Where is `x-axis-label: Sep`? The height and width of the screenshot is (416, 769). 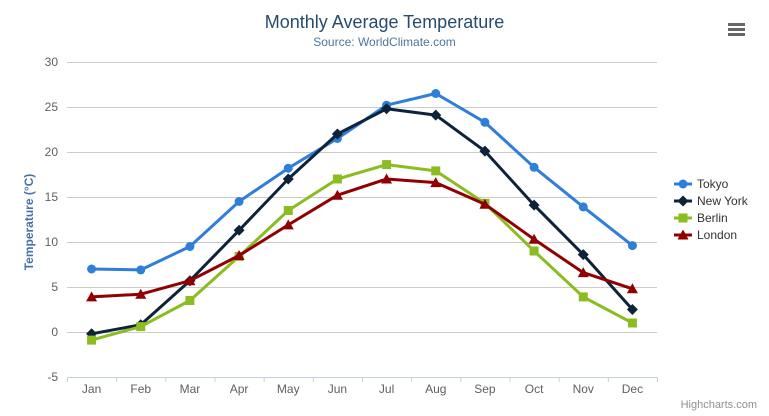 x-axis-label: Sep is located at coordinates (485, 389).